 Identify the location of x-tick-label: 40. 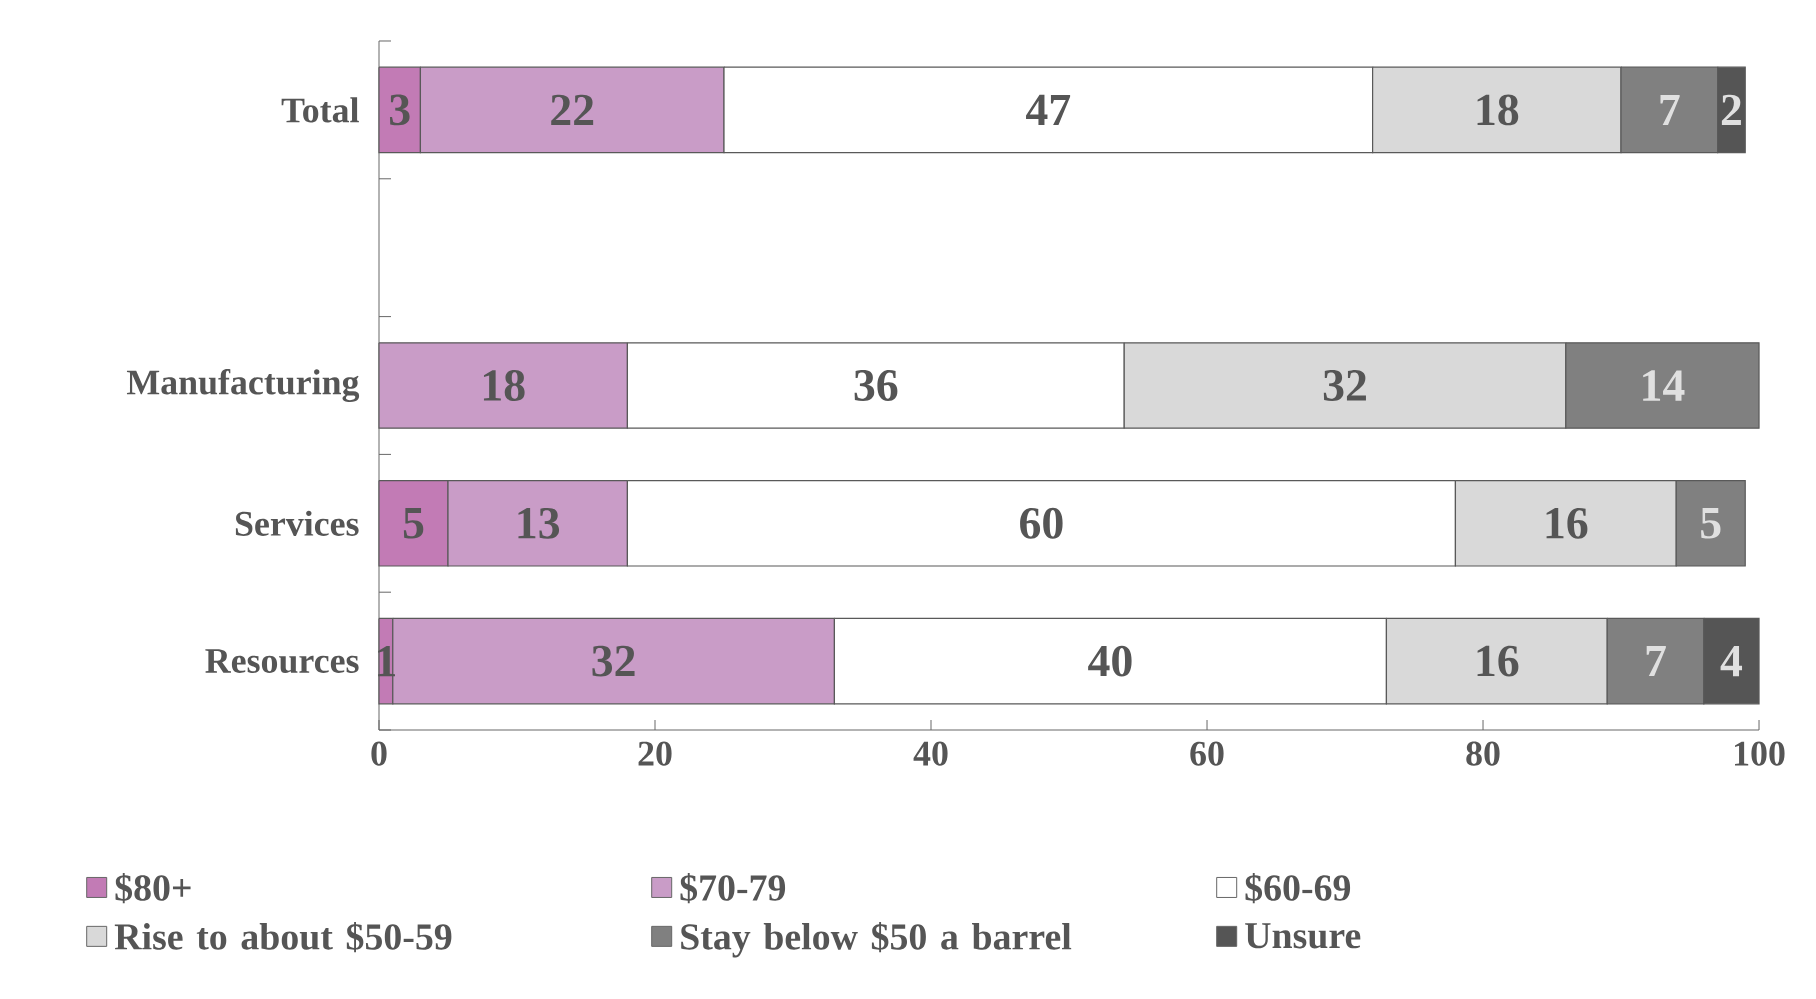
(930, 753).